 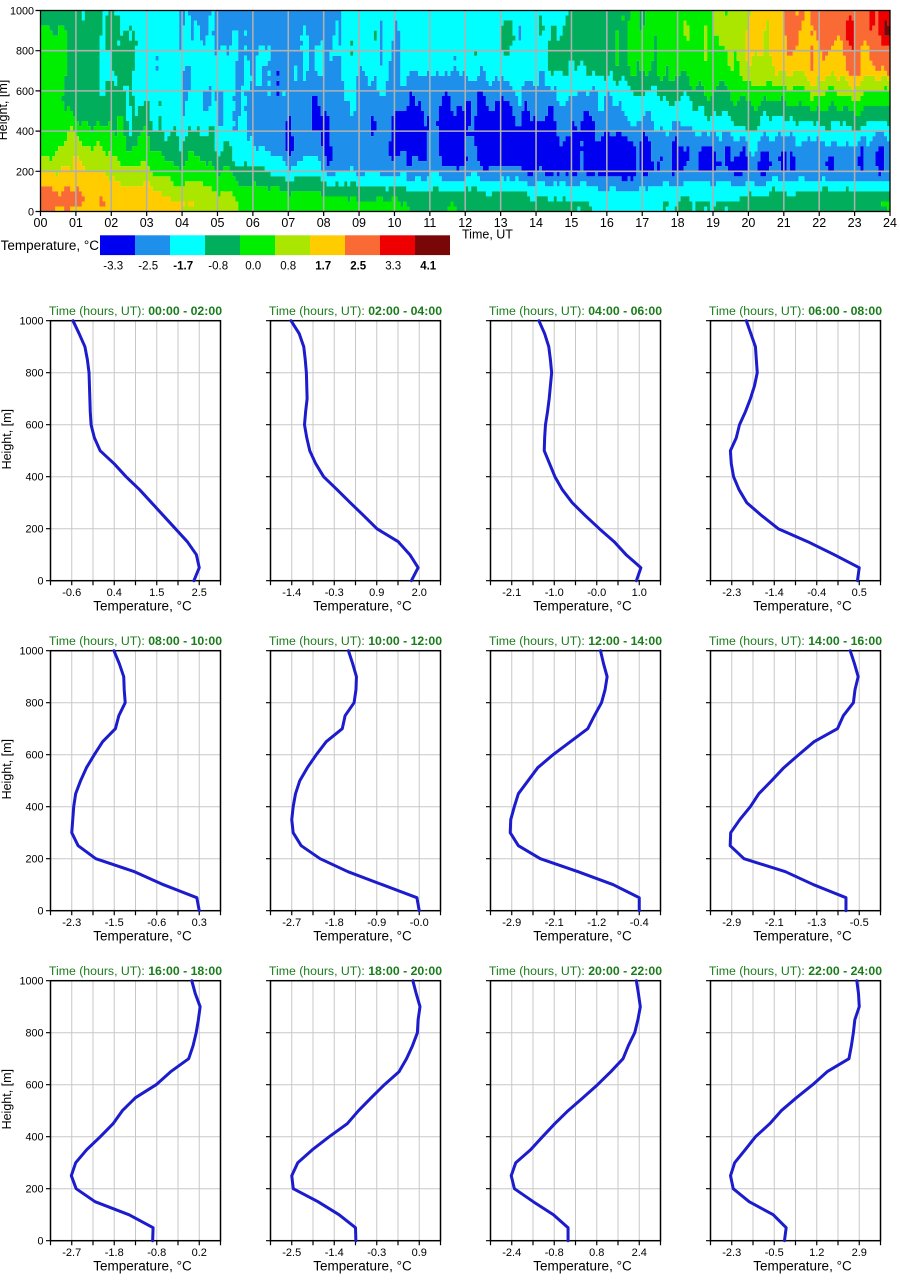 What do you see at coordinates (816, 923) in the screenshot?
I see `svg-text: -1.3` at bounding box center [816, 923].